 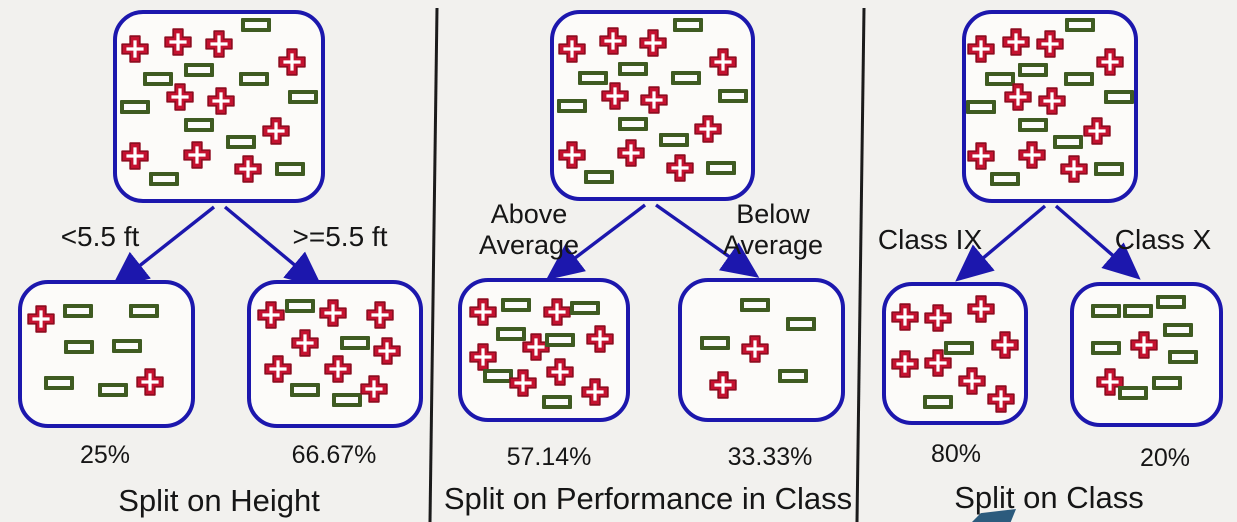 I want to click on class-branch-right-label: Class X, so click(x=1163, y=239).